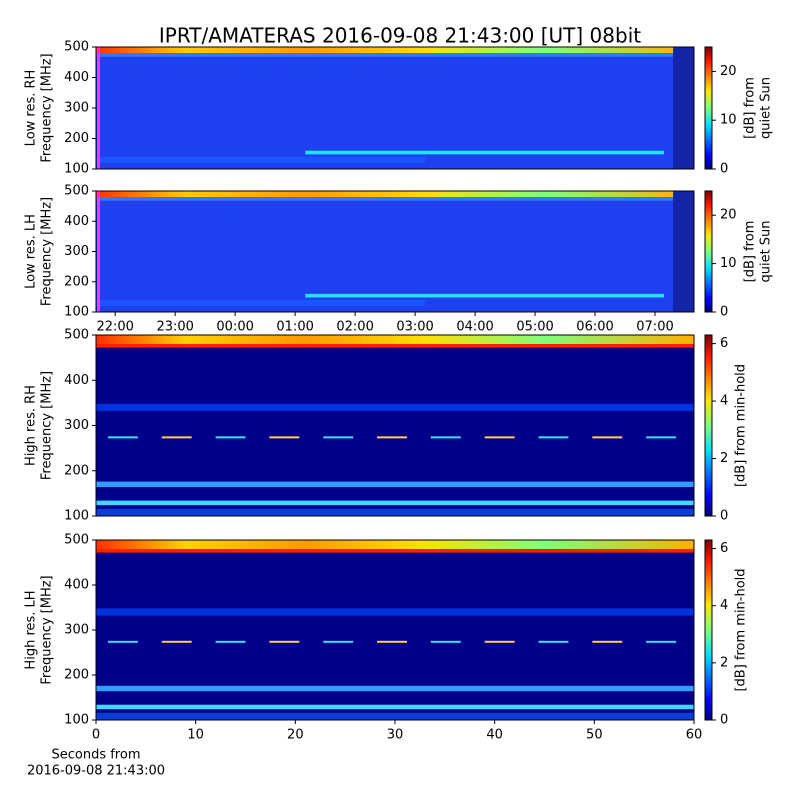  Describe the element at coordinates (31, 425) in the screenshot. I see `y-axis-label: High res. RH` at that location.